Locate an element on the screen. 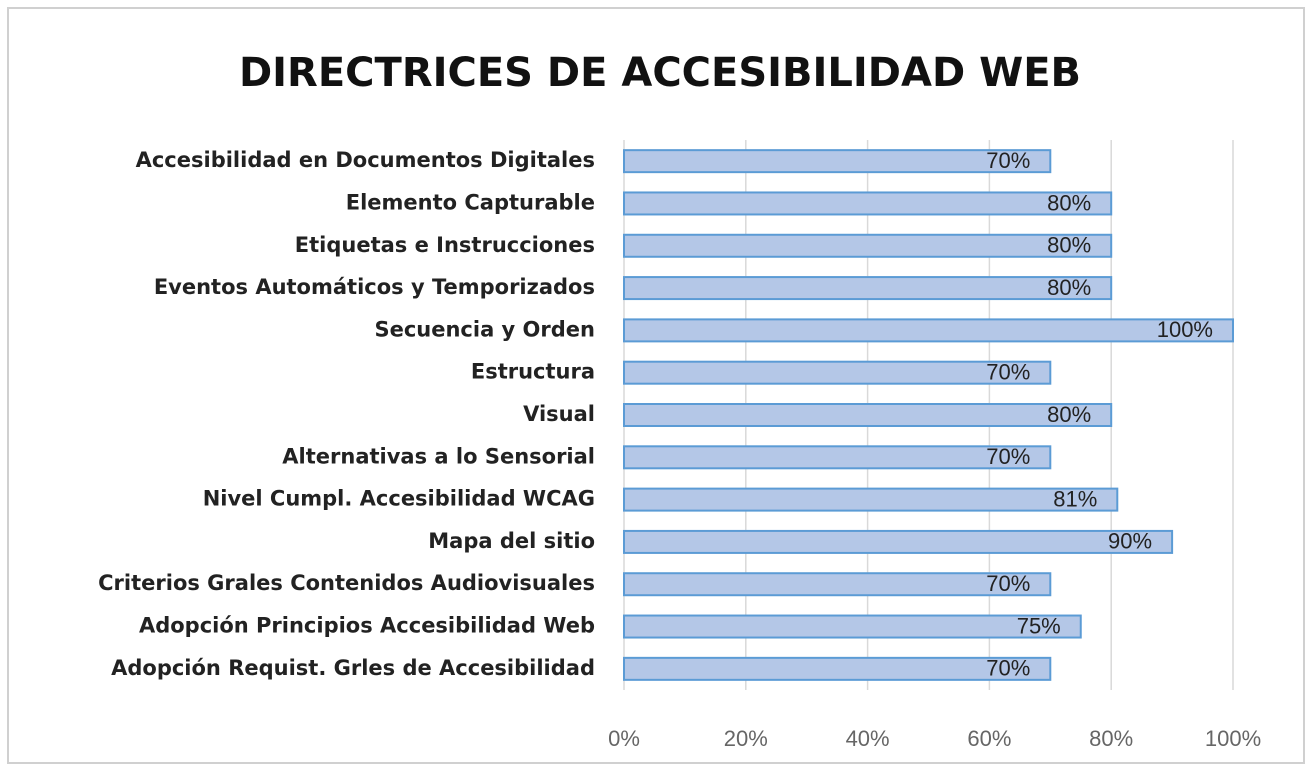  y-tick-label: Visual is located at coordinates (559, 414).